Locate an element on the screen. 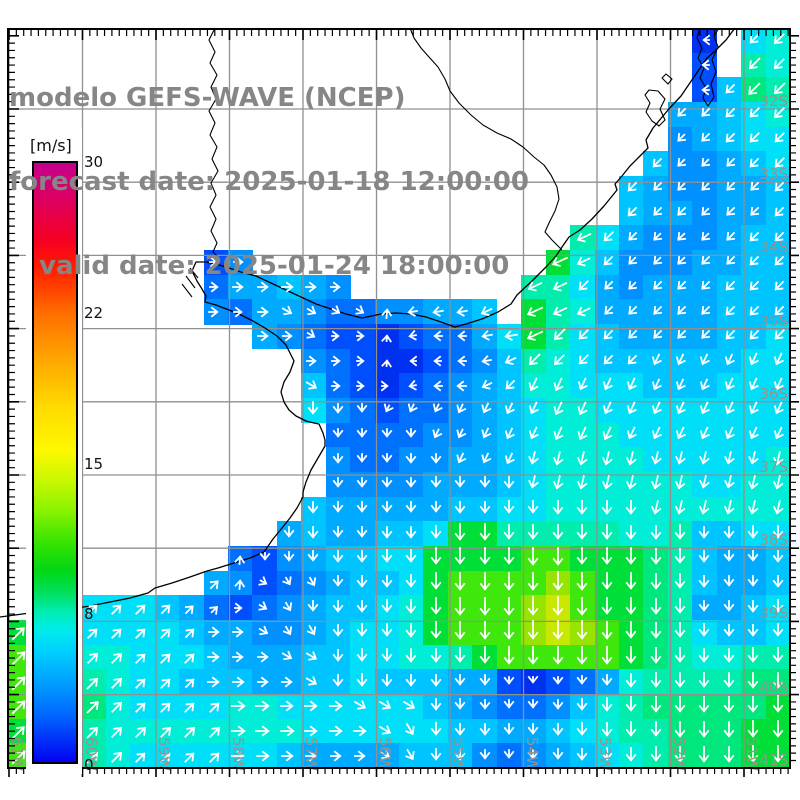  forecast-date: forecast date: 2025-01-18 12:00:00 is located at coordinates (269, 182).